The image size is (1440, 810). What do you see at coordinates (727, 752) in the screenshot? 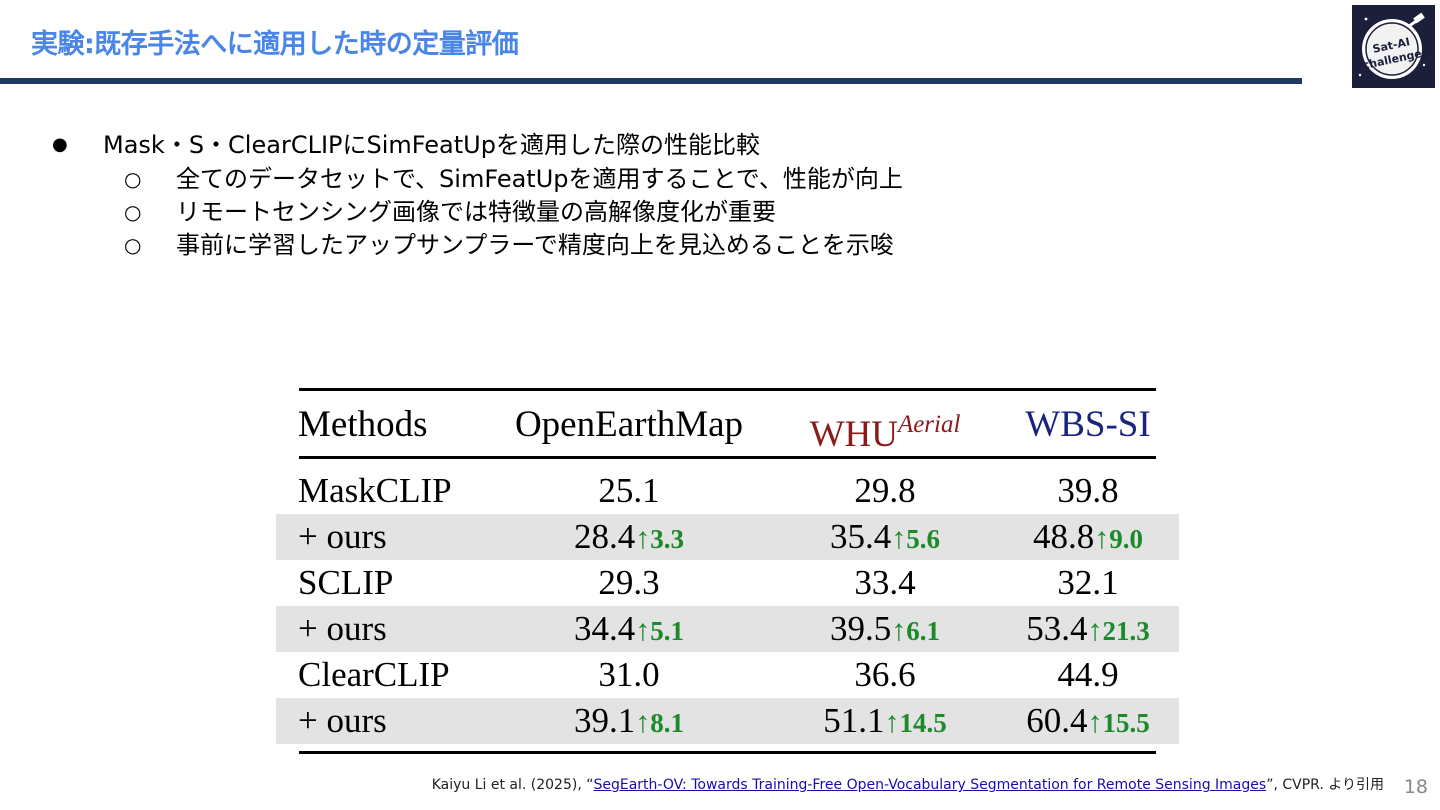
I see `table-bottom-rule` at bounding box center [727, 752].